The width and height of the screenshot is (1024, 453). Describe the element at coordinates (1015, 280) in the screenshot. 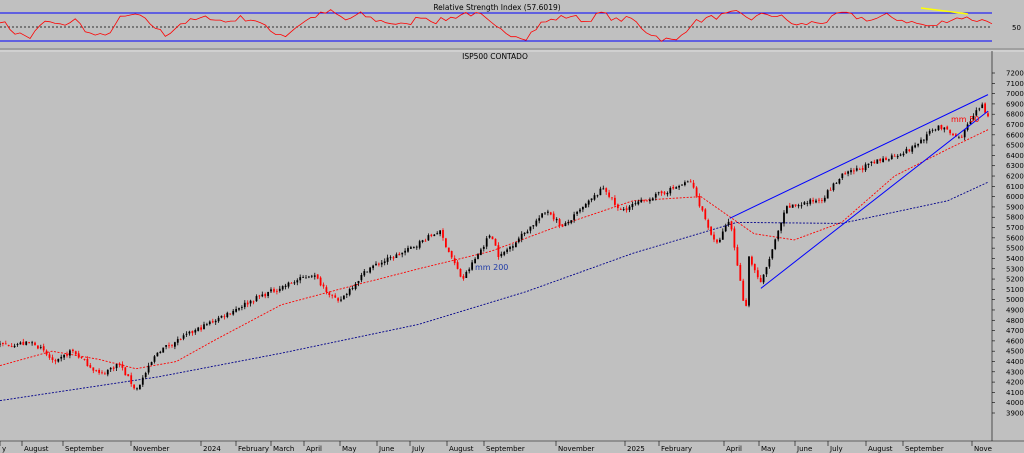

I see `y-tick-label: 5200` at that location.